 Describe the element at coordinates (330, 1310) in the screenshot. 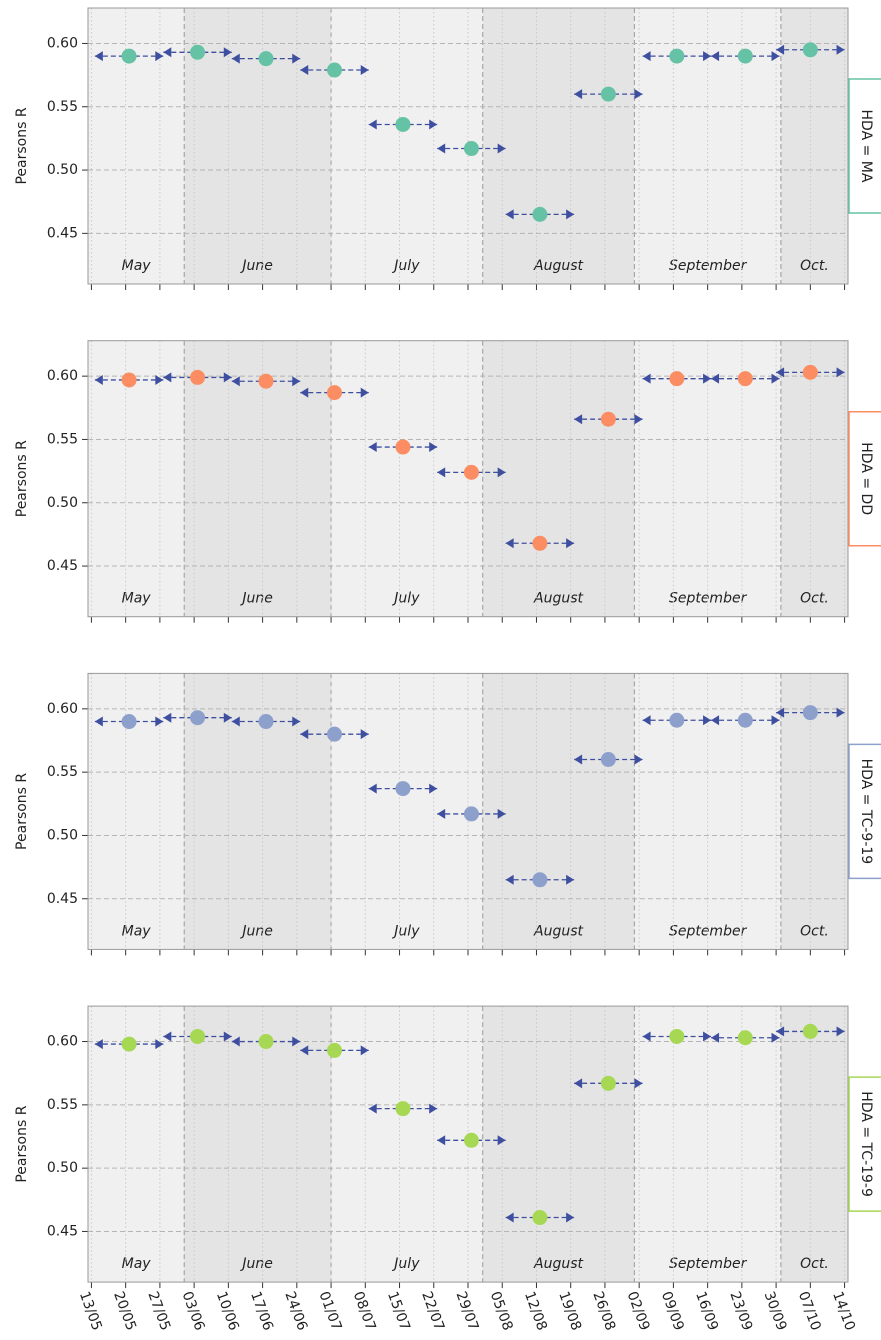

I see `x-tick-label: 01/07` at that location.